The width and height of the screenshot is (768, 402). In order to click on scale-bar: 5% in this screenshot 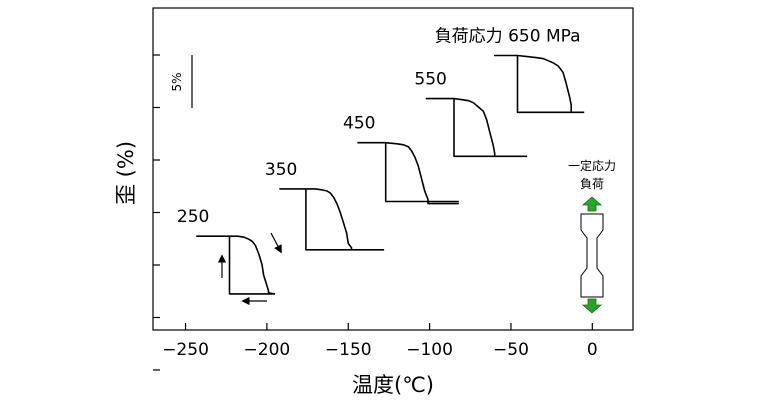, I will do `click(181, 81)`.